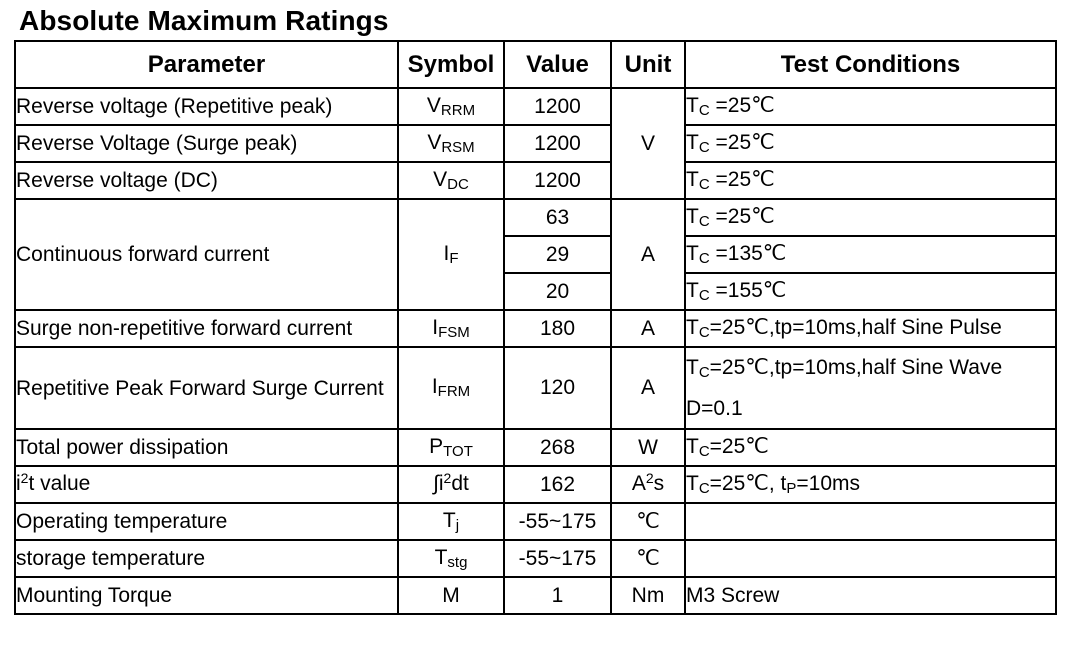 This screenshot has width=1069, height=646. Describe the element at coordinates (856, 367) in the screenshot. I see `cond-rest: =25℃,tp=10ms,half Sine Wave` at that location.